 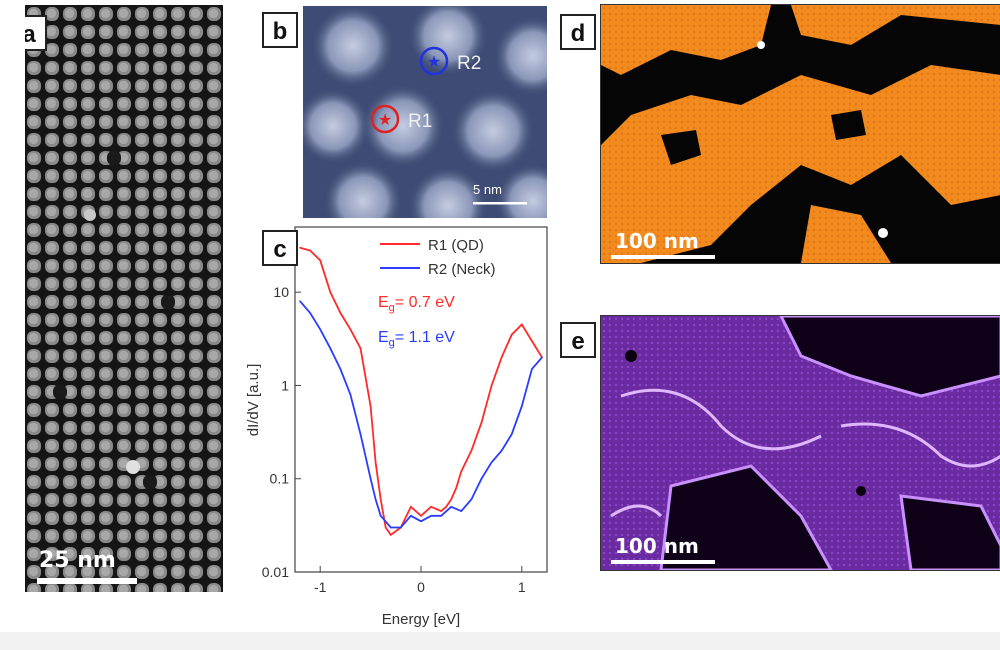 What do you see at coordinates (87, 581) in the screenshot?
I see `panel-a-scale-bar` at bounding box center [87, 581].